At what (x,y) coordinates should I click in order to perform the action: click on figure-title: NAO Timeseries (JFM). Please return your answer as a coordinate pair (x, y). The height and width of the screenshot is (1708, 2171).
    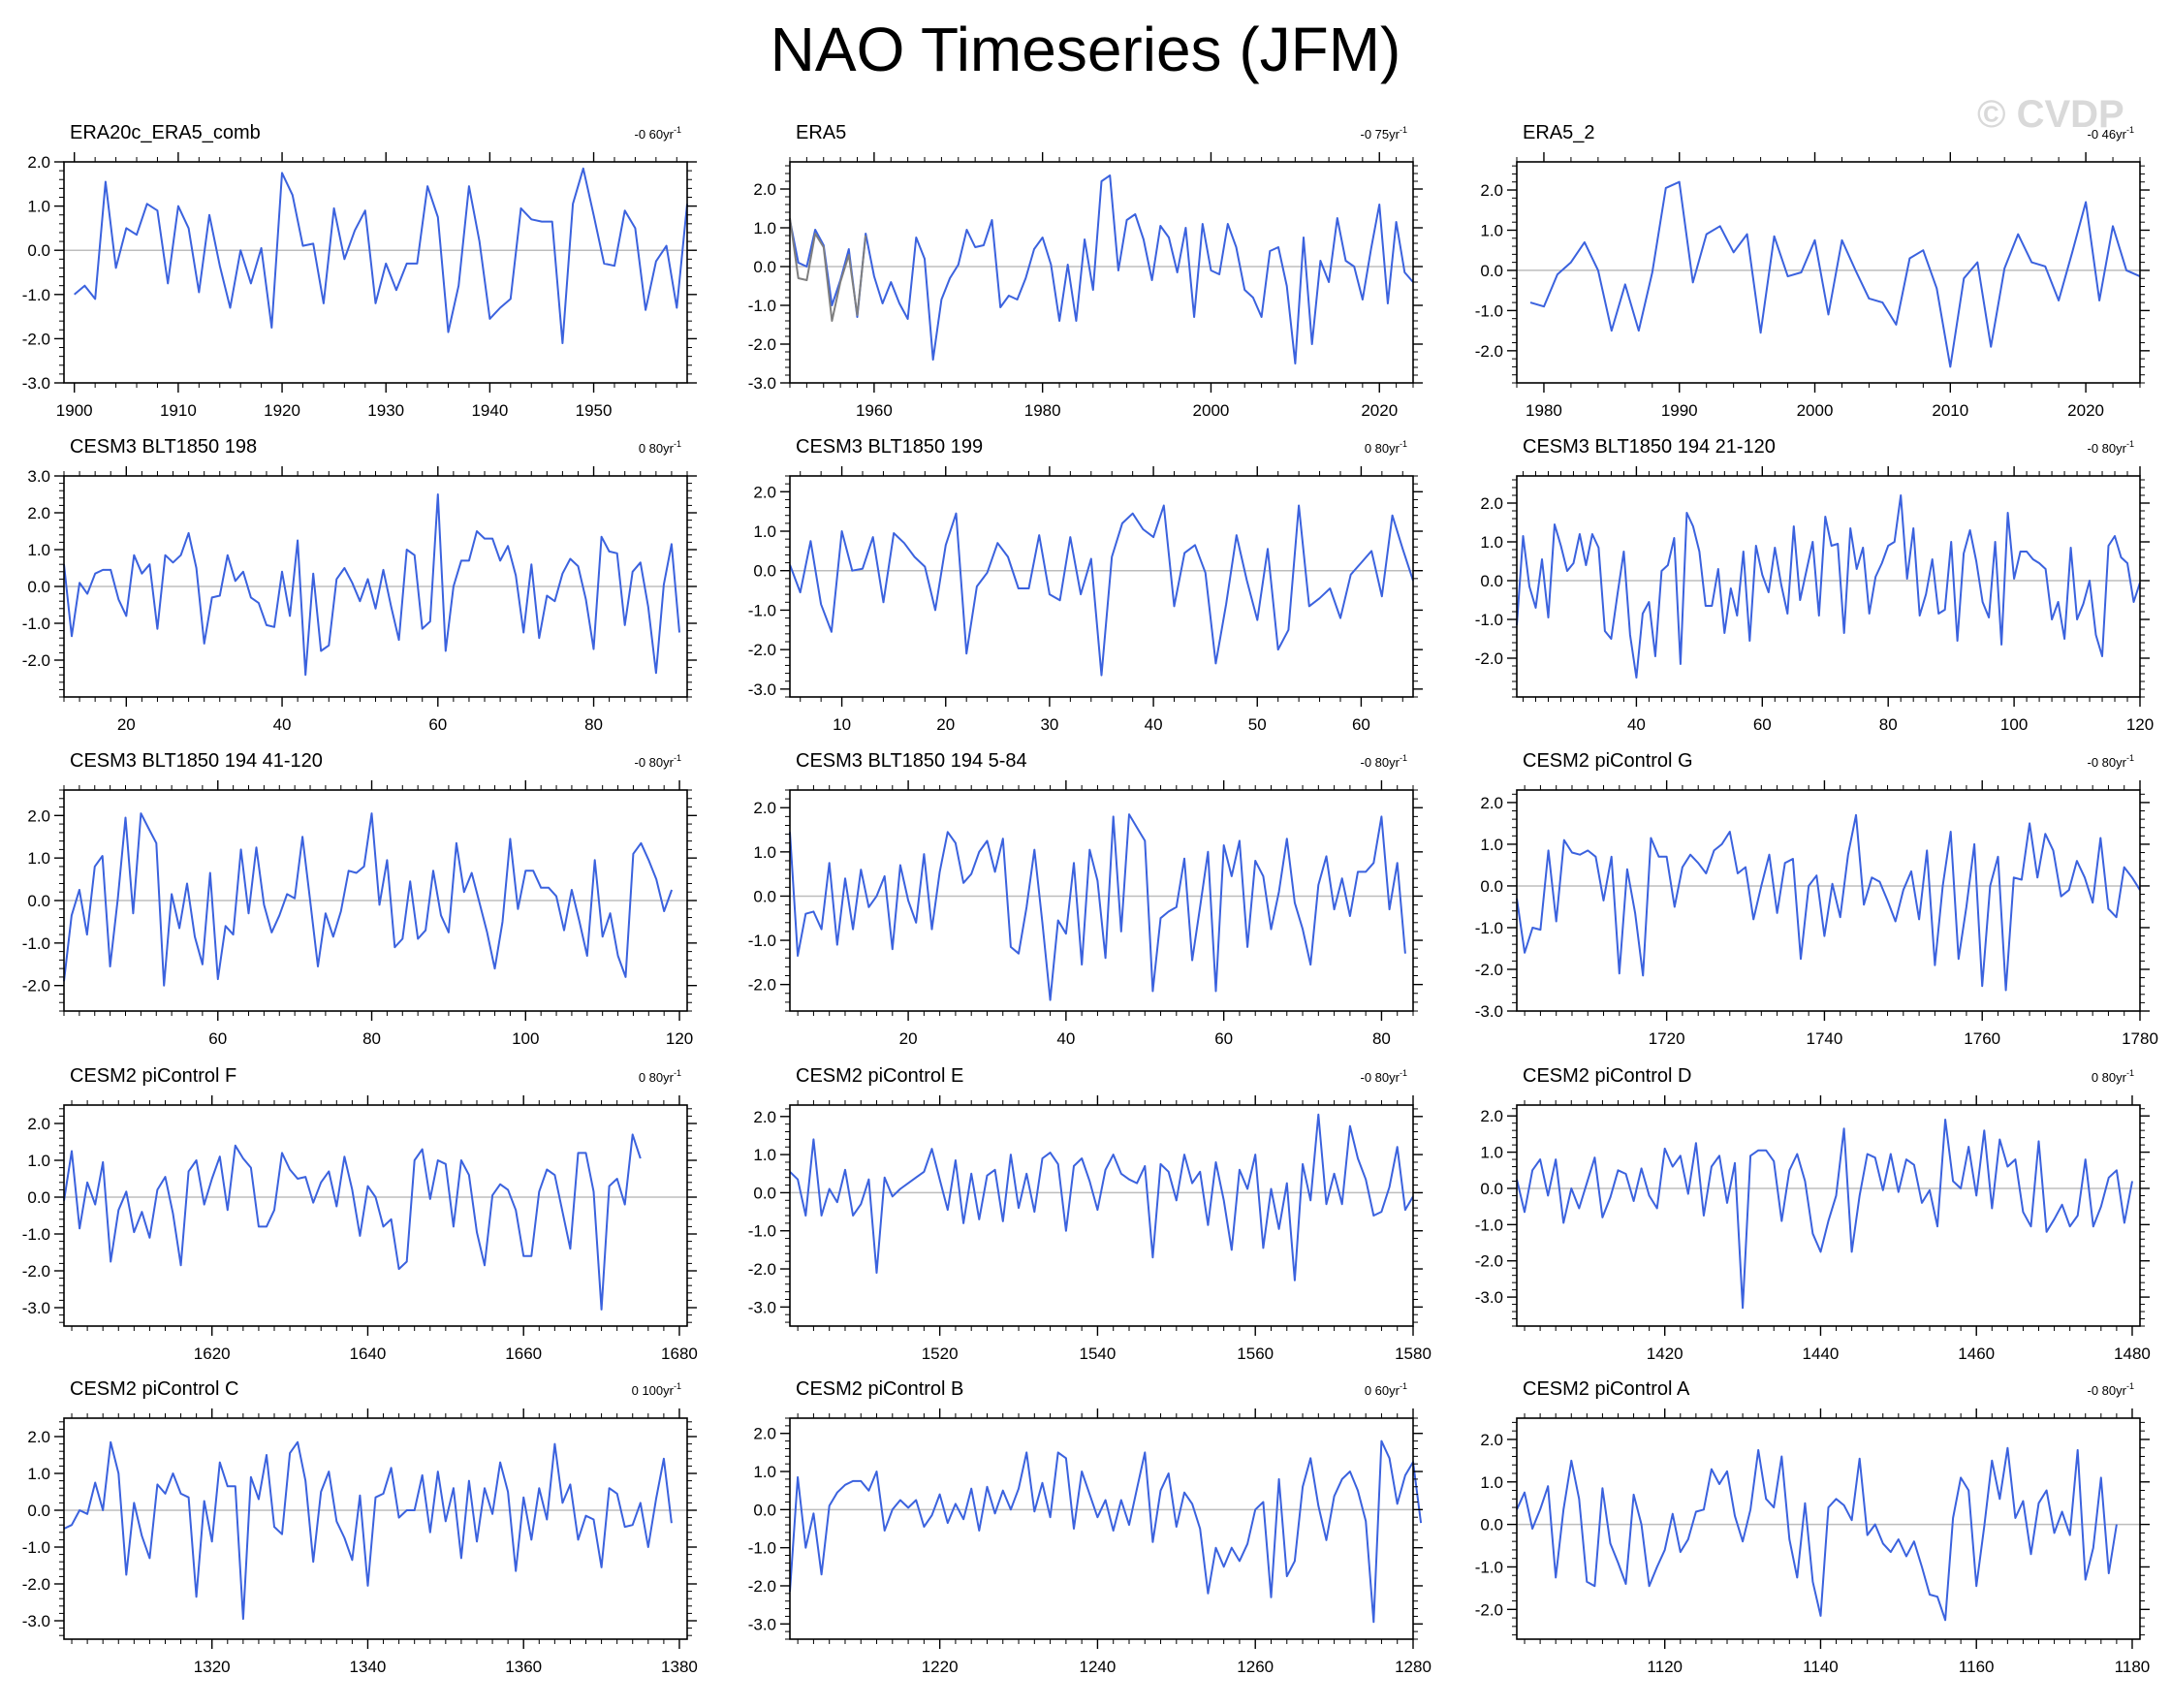
    Looking at the image, I should click on (1085, 49).